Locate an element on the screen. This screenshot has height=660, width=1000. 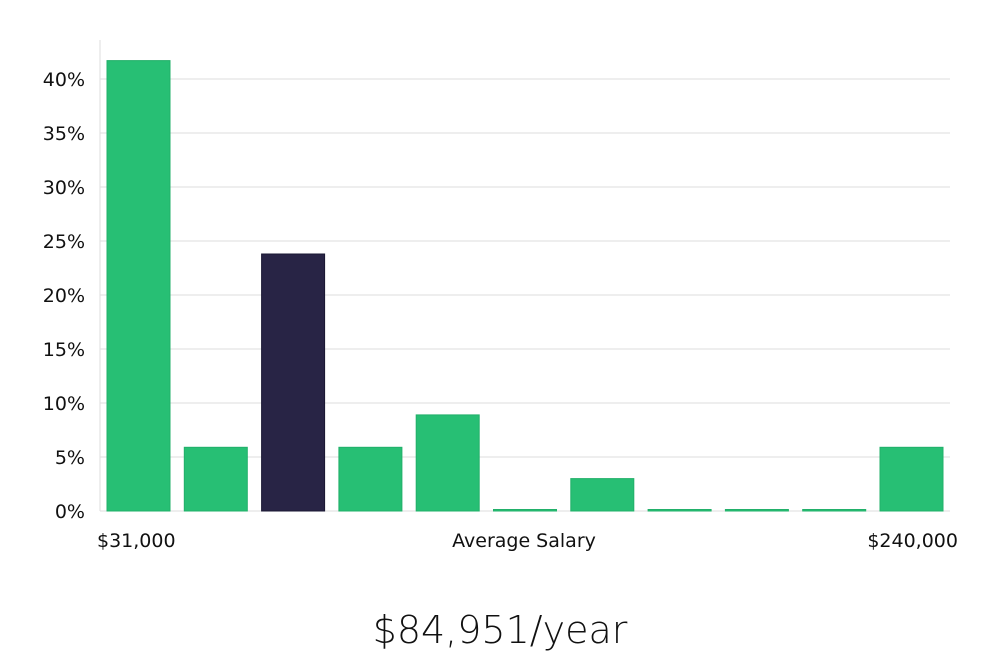
y-tick-label: 20% is located at coordinates (64, 296).